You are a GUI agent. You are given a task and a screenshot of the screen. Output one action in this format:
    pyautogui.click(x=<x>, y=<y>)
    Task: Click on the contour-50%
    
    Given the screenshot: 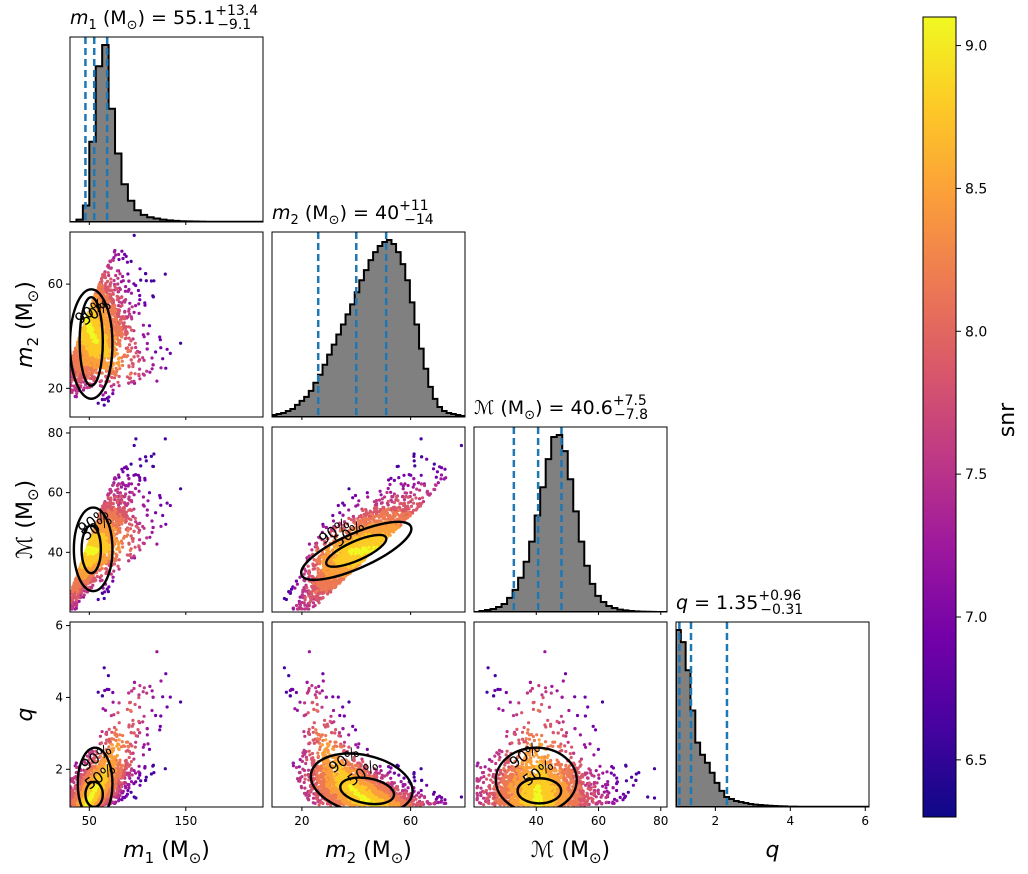 What is the action you would take?
    pyautogui.click(x=91, y=341)
    